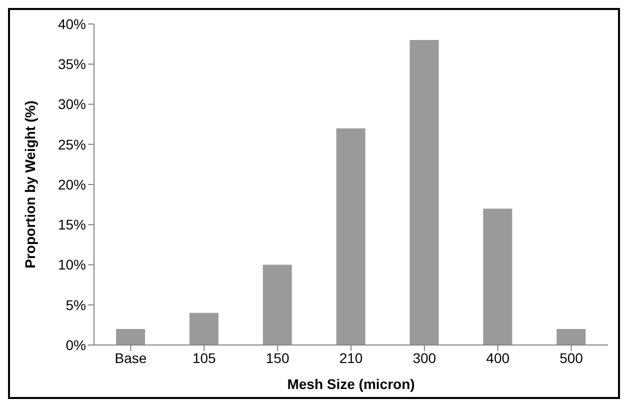 Image resolution: width=626 pixels, height=405 pixels. Describe the element at coordinates (351, 384) in the screenshot. I see `x-axis-title: Mesh Size (micron)` at that location.